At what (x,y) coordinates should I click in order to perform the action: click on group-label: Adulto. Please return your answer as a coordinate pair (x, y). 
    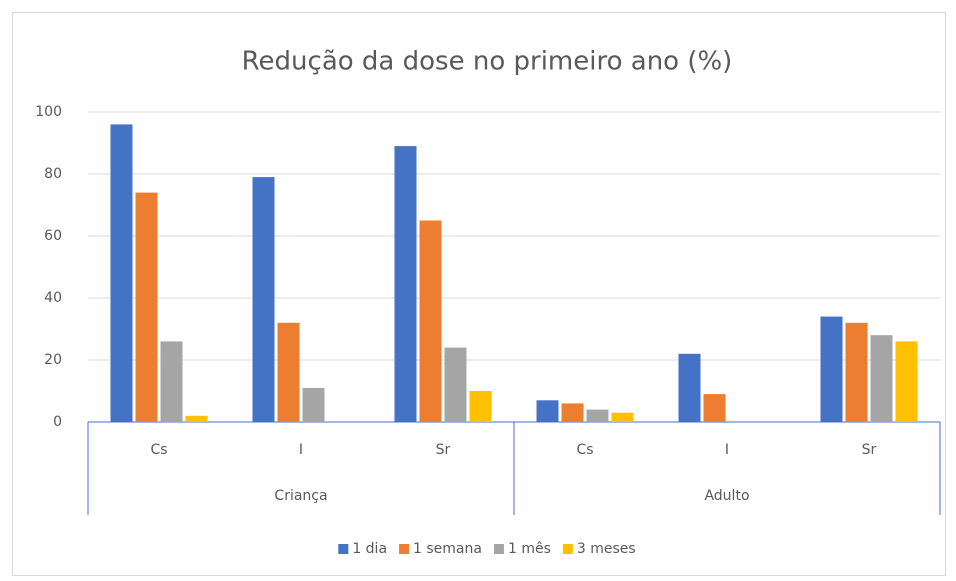
    Looking at the image, I should click on (726, 496).